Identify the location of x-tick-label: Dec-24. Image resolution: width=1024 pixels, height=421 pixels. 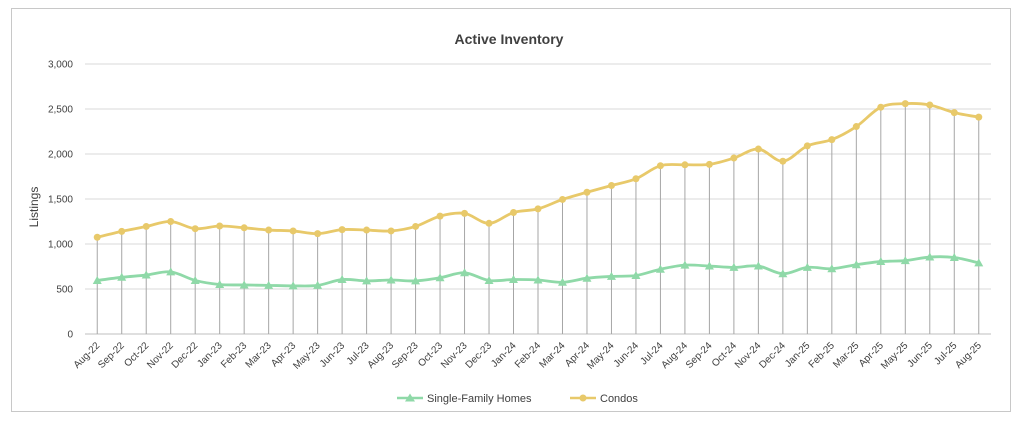
(772, 355).